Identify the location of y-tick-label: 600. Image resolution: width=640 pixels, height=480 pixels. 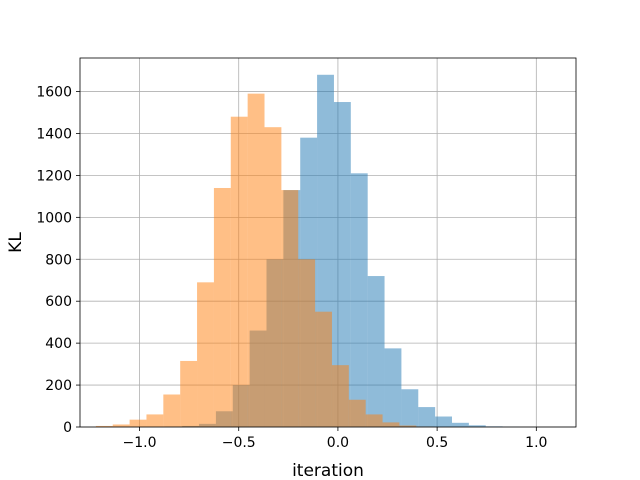
(58, 302).